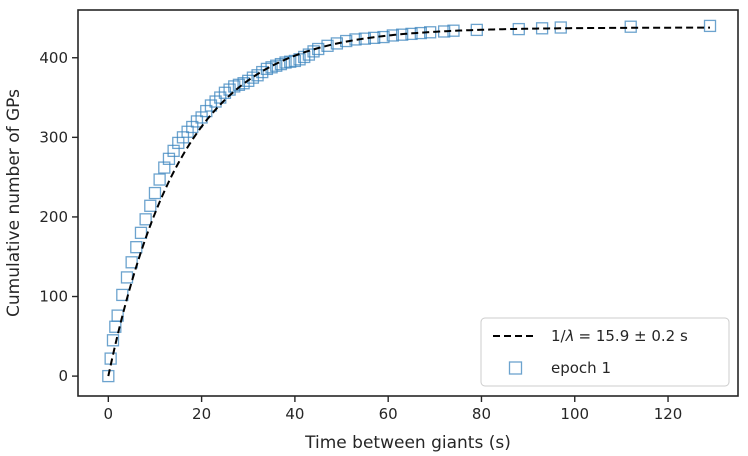  What do you see at coordinates (53, 58) in the screenshot?
I see `y-tick-label: 400` at bounding box center [53, 58].